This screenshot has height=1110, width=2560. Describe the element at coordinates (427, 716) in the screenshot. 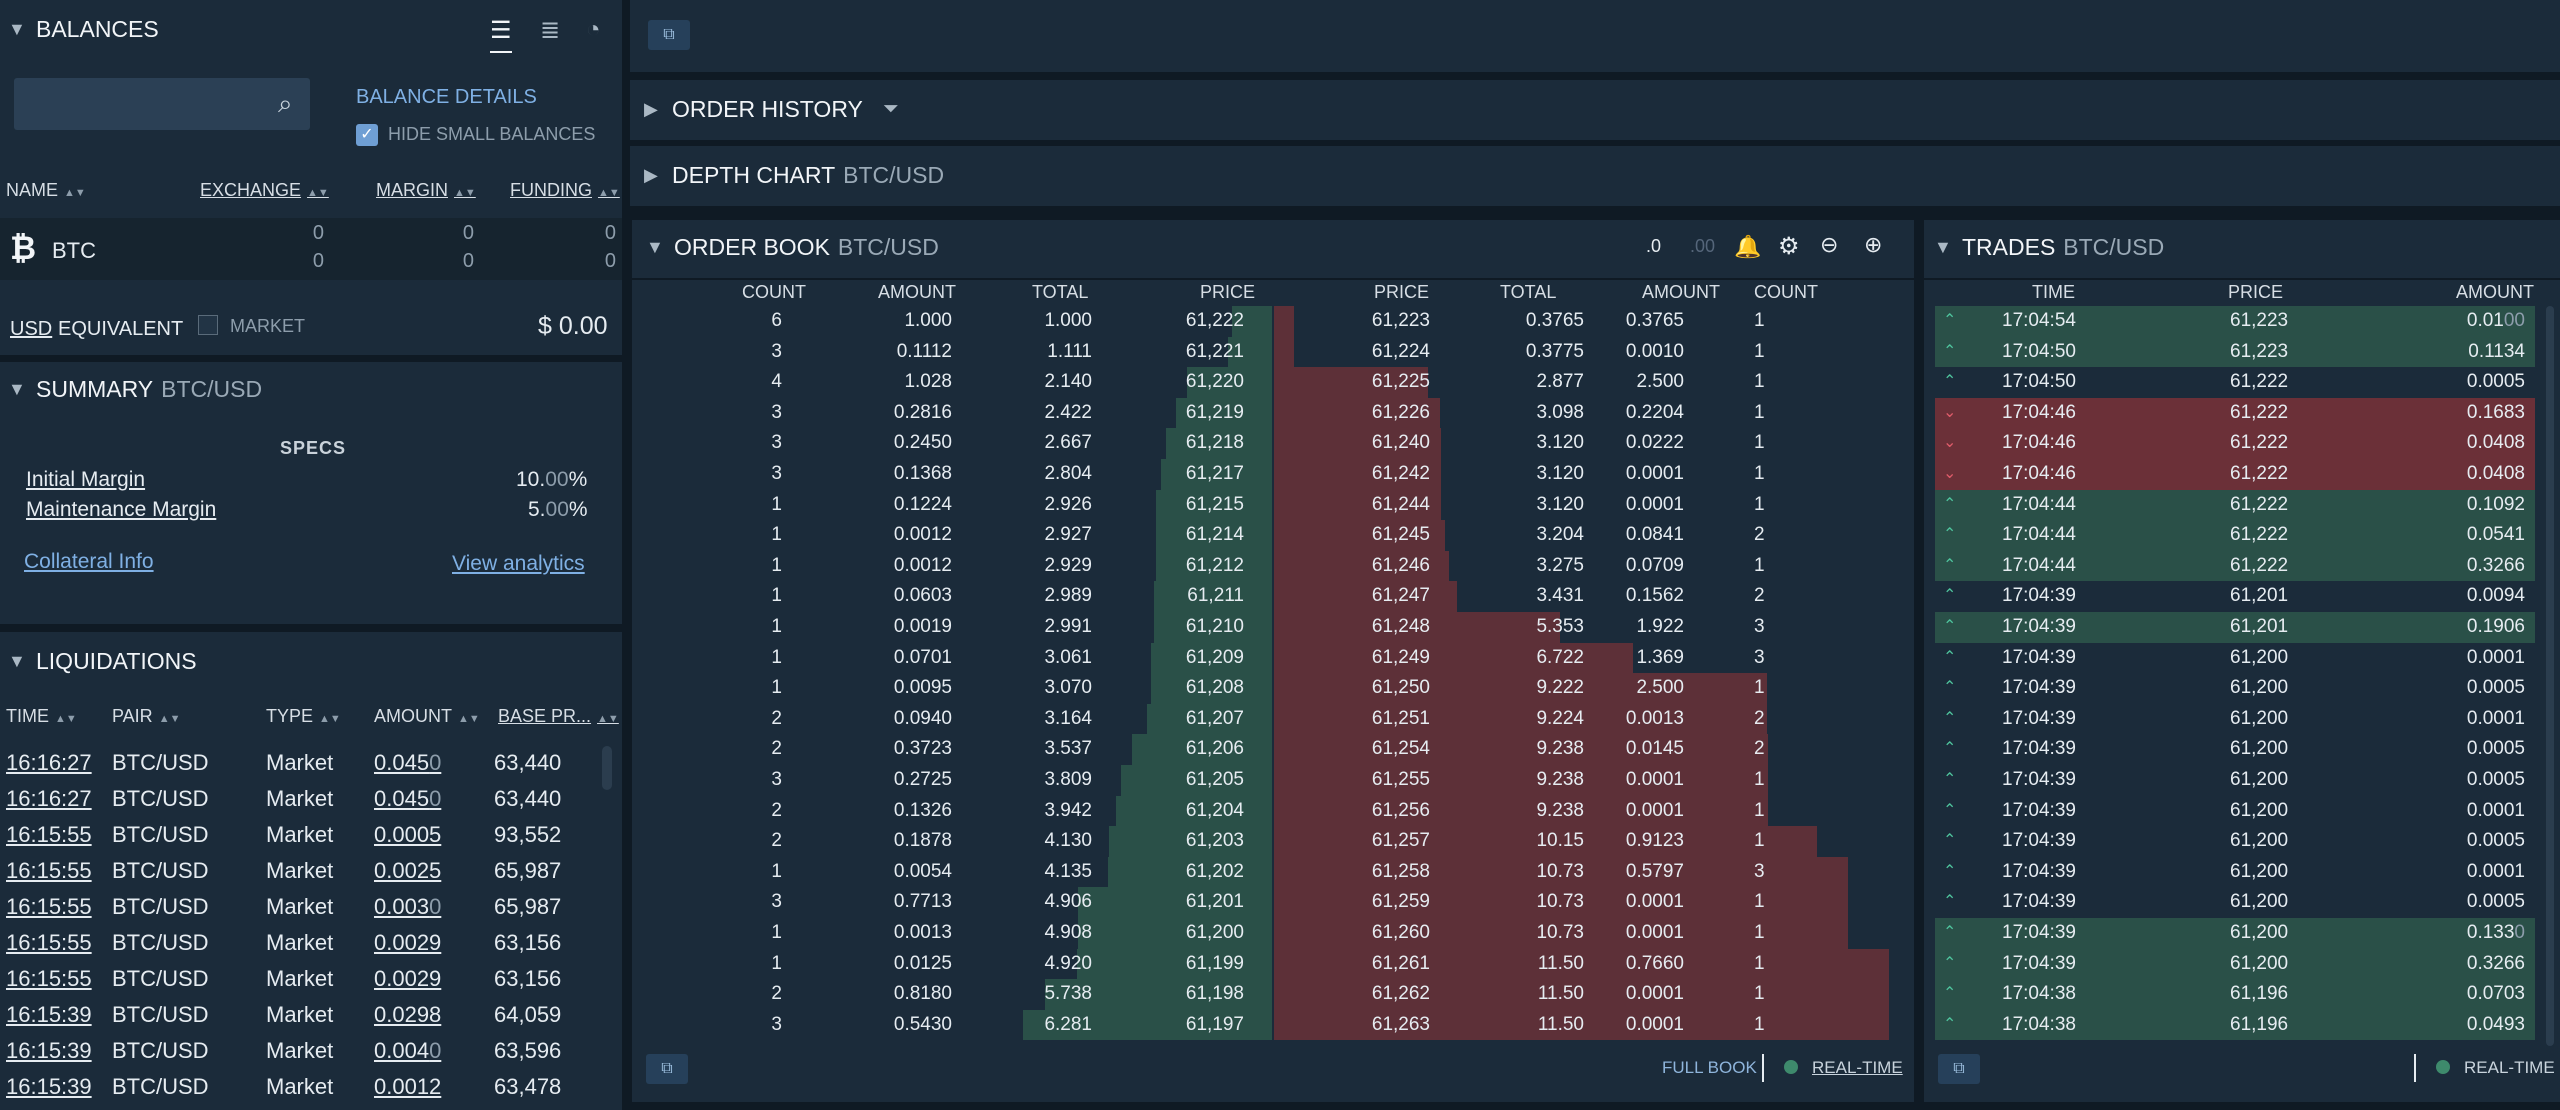

I see `liq-col-amount: AMOUNT ▲▼` at that location.